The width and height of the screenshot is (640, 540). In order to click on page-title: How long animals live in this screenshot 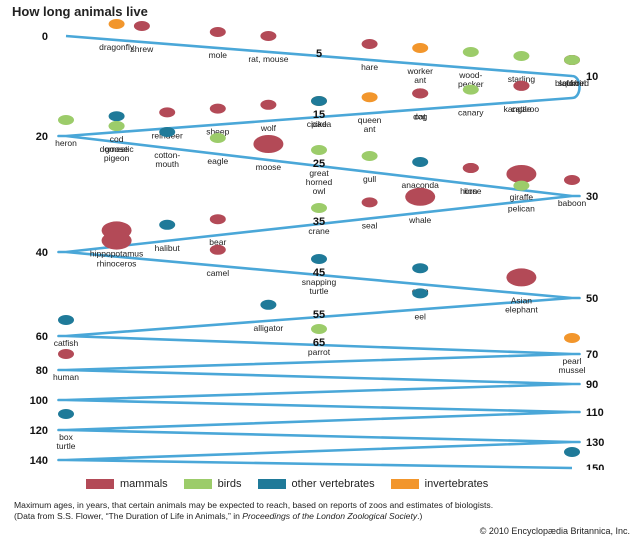, I will do `click(80, 11)`.